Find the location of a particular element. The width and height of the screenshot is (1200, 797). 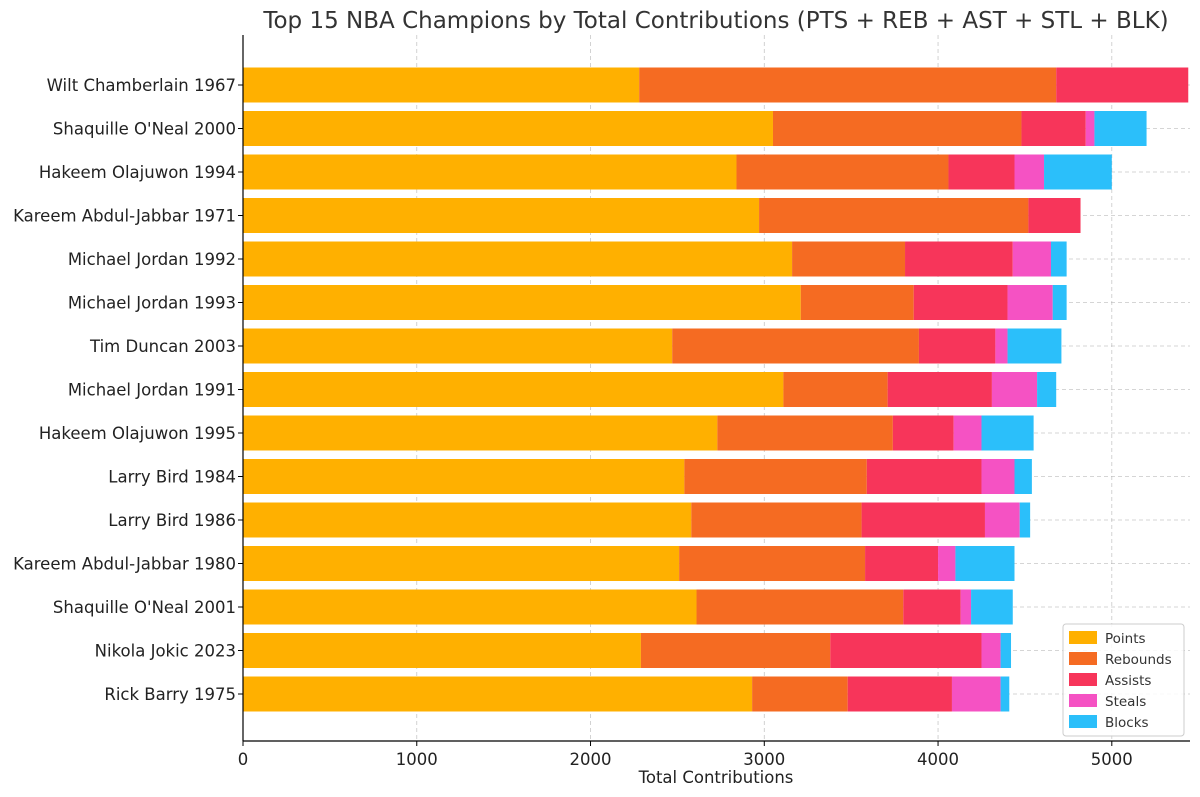

y-tick-label: Hakeem Olajuwon 1995 is located at coordinates (137, 433).